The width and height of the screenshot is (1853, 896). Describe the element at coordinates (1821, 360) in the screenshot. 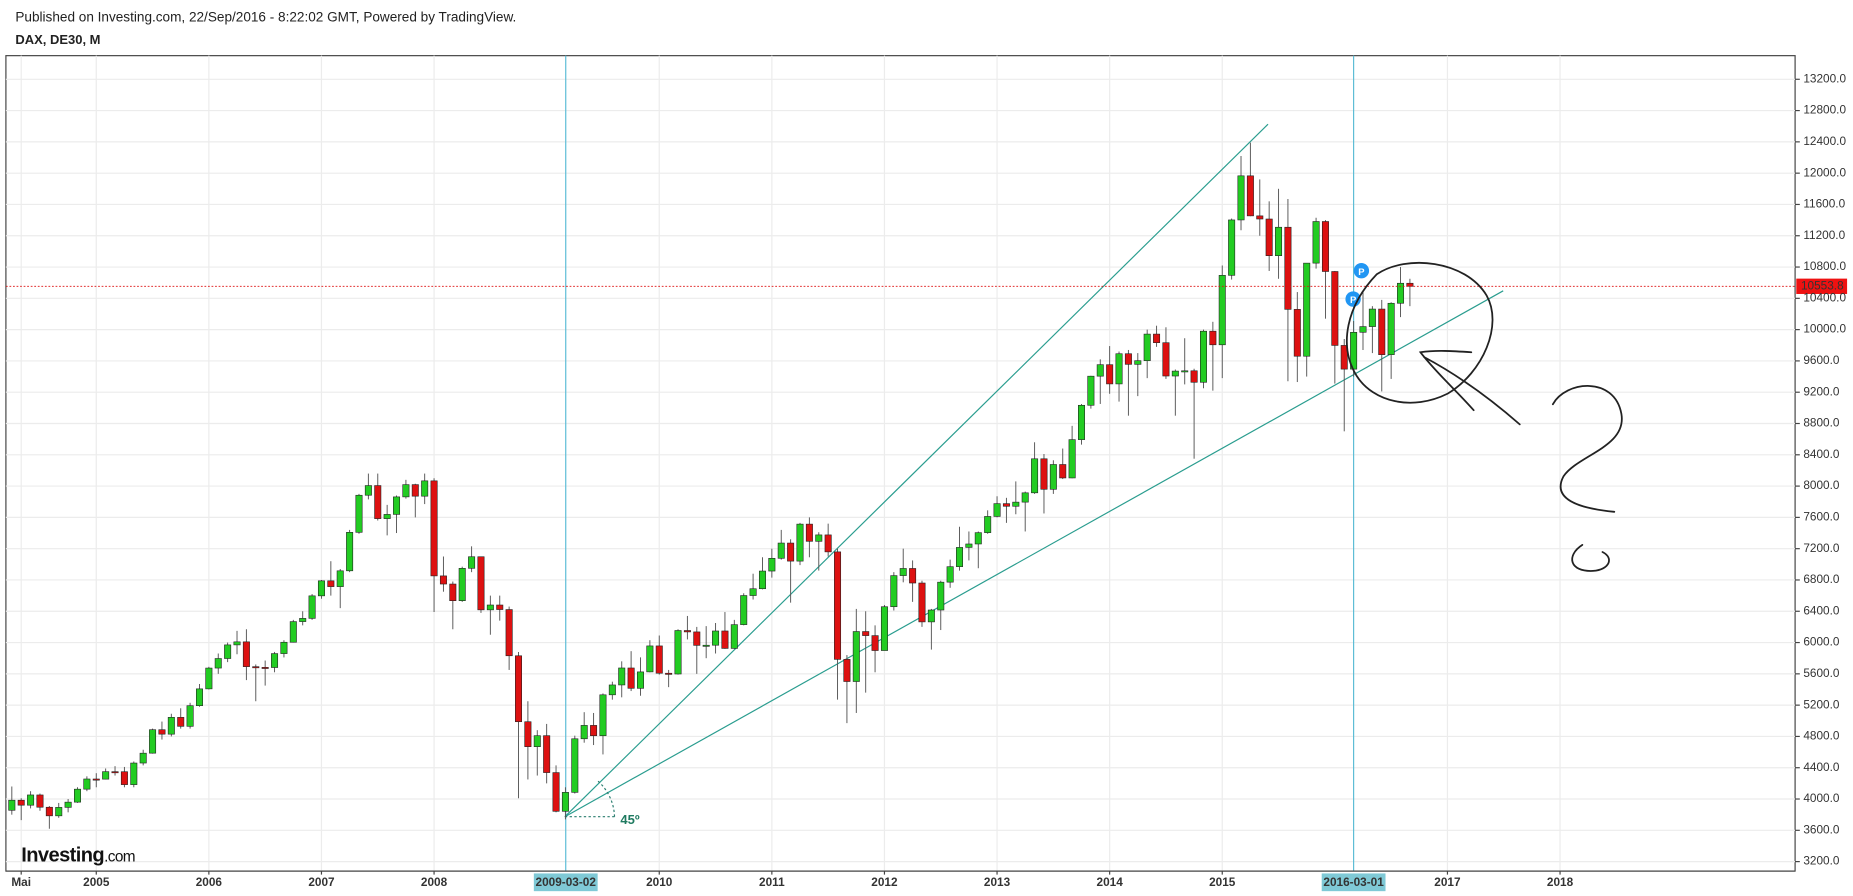

I see `y-tick-label: 9600.0` at that location.